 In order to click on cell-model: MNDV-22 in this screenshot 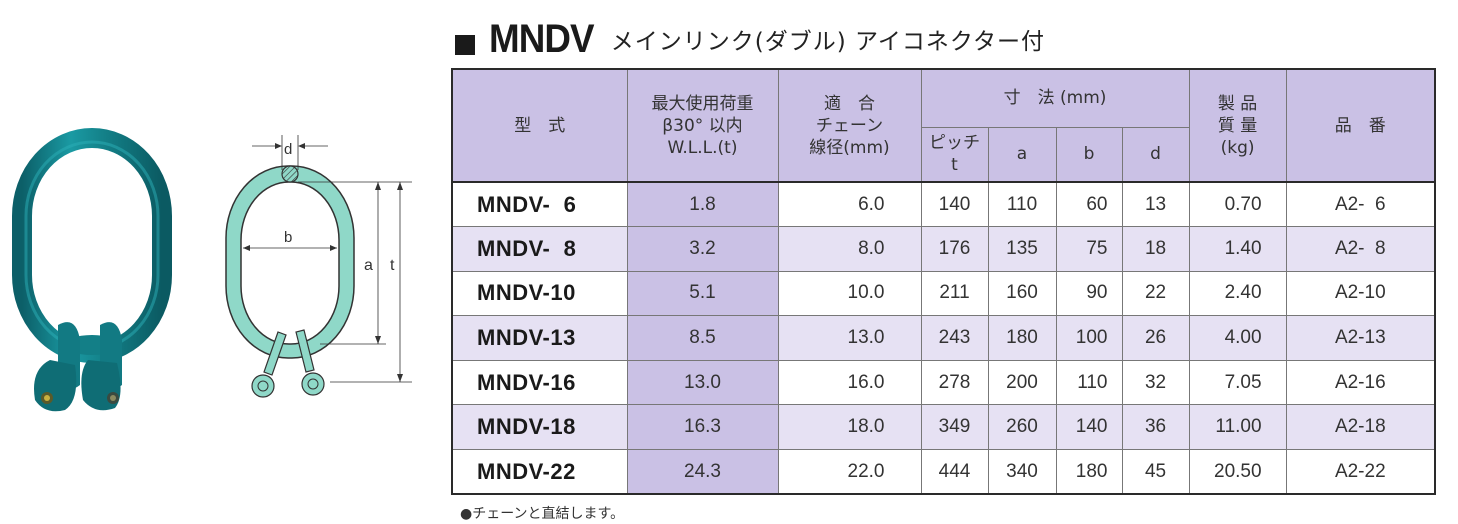, I will do `click(539, 472)`.